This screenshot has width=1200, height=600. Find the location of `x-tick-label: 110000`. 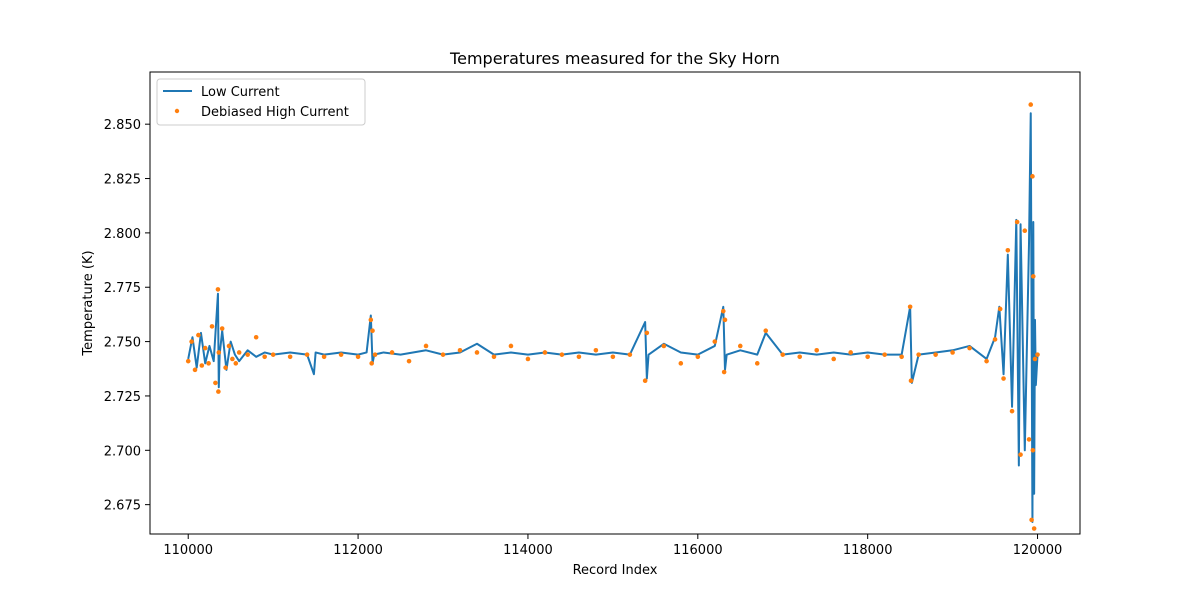

x-tick-label: 110000 is located at coordinates (188, 550).